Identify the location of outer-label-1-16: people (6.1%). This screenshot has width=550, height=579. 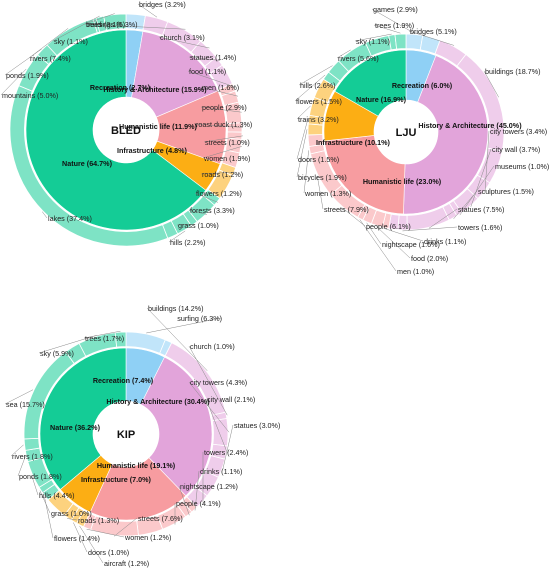
(388, 226).